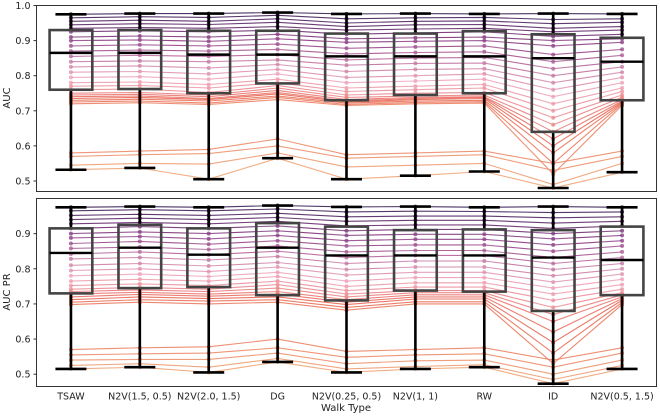 The height and width of the screenshot is (417, 660). I want to click on auc-ytick-label: 0.7, so click(22, 111).